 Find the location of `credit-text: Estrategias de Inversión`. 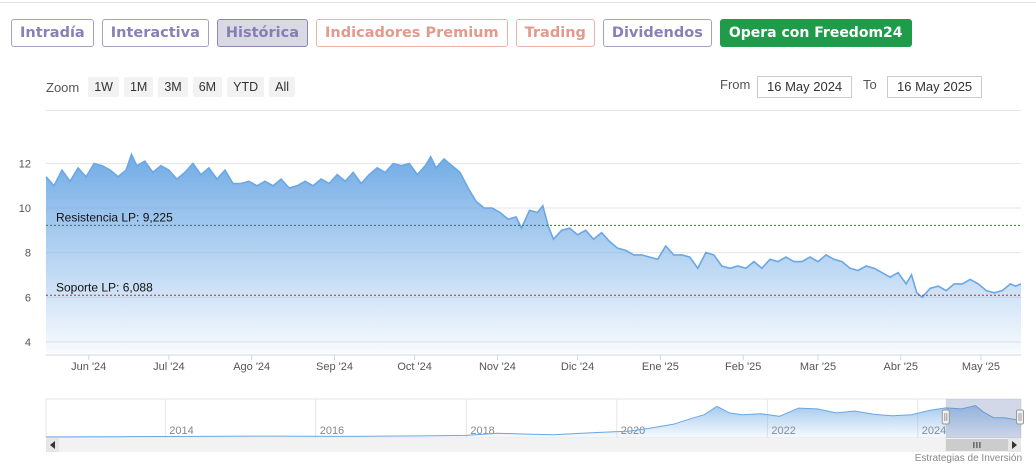

credit-text: Estrategias de Inversión is located at coordinates (968, 458).